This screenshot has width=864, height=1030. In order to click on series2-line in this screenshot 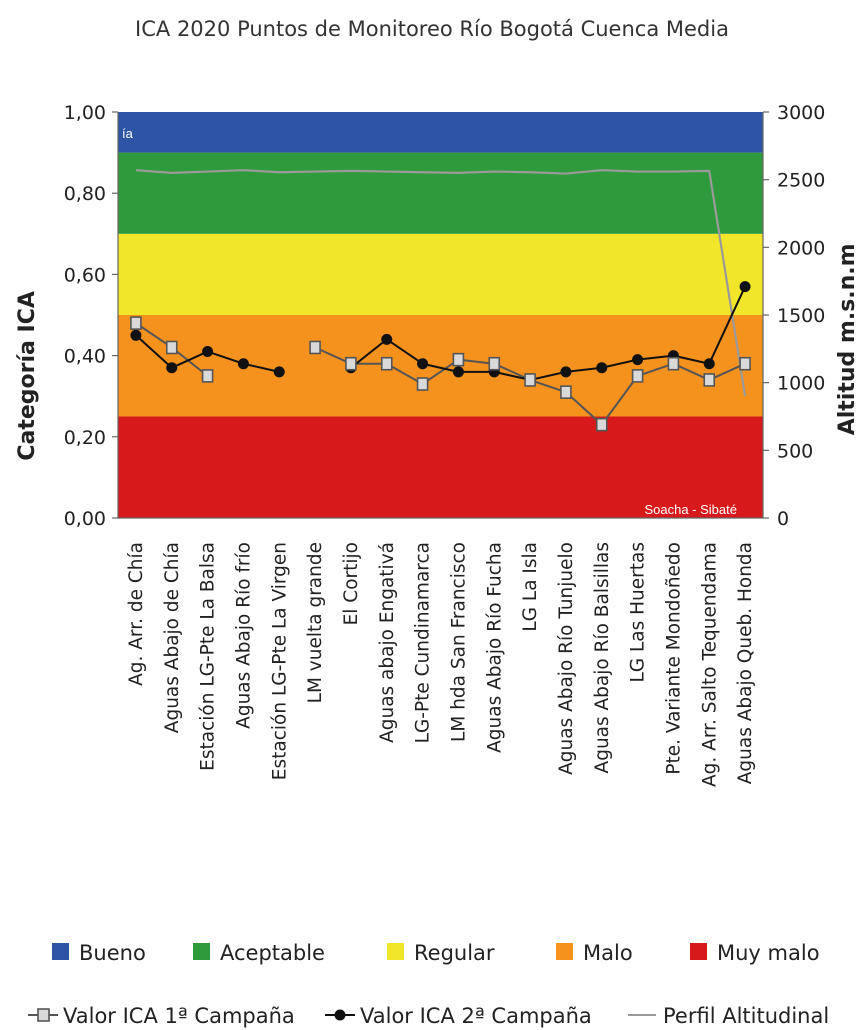, I will do `click(548, 333)`.